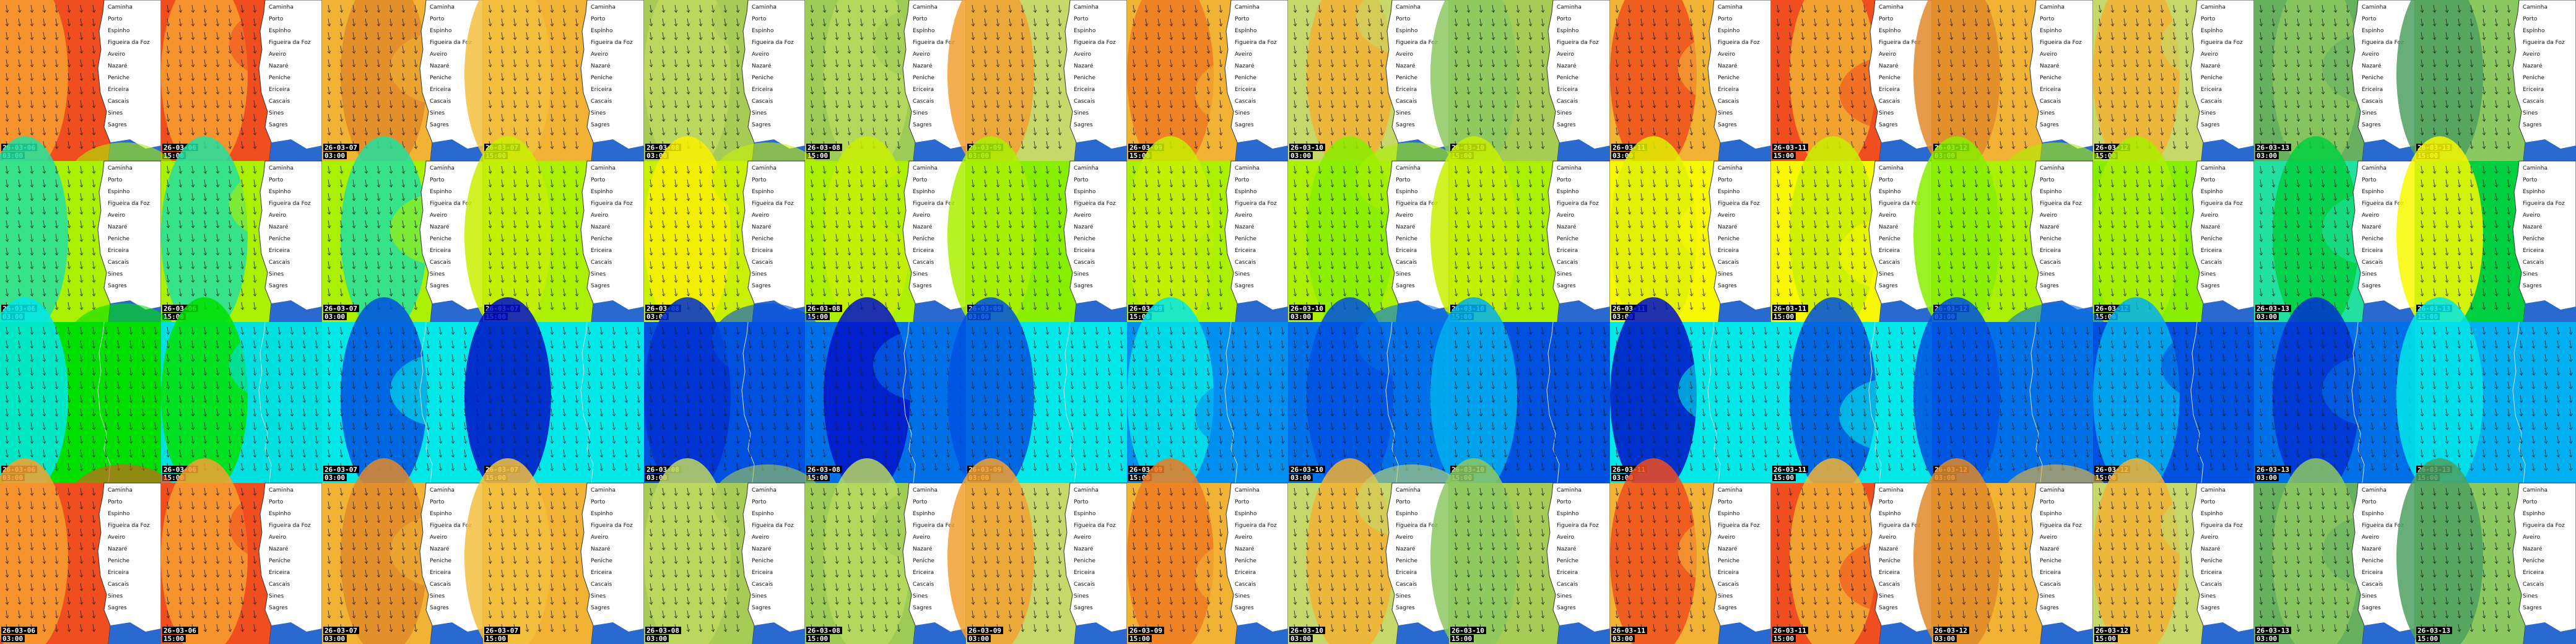 This screenshot has width=2576, height=644. Describe the element at coordinates (2048, 215) in the screenshot. I see `place-name: Aveiro` at that location.